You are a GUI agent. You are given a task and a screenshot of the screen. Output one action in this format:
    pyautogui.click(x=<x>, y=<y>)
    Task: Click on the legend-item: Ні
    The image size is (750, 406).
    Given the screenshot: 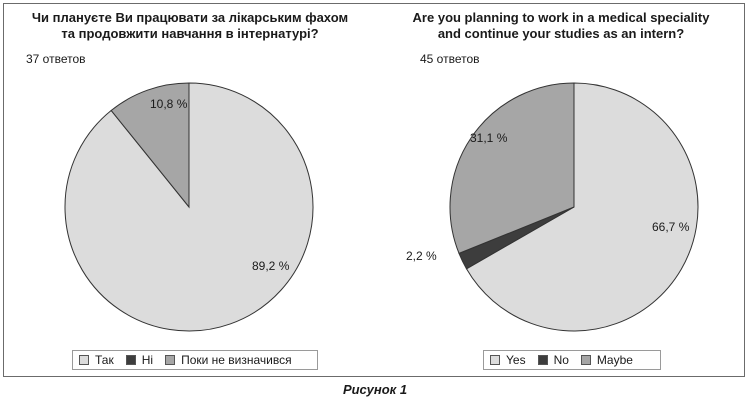 What is the action you would take?
    pyautogui.click(x=139, y=360)
    